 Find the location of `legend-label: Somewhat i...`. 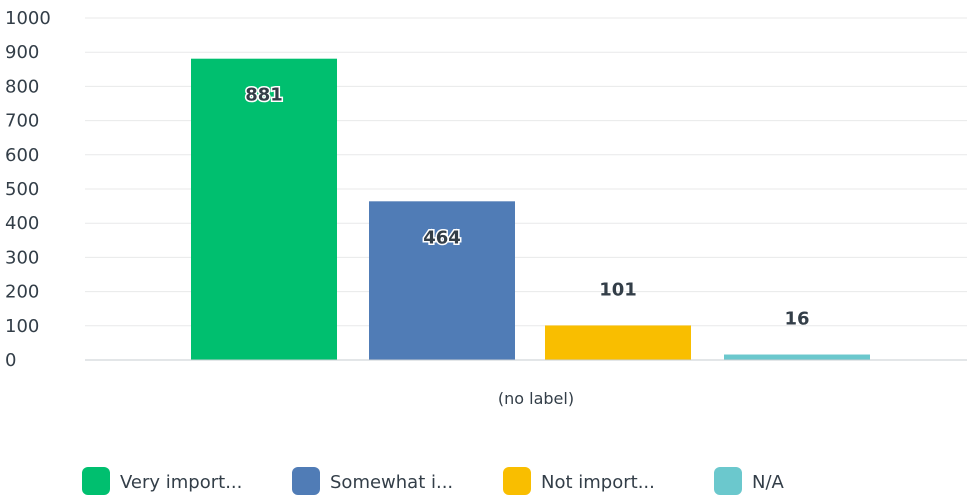

legend-label: Somewhat i... is located at coordinates (391, 482).